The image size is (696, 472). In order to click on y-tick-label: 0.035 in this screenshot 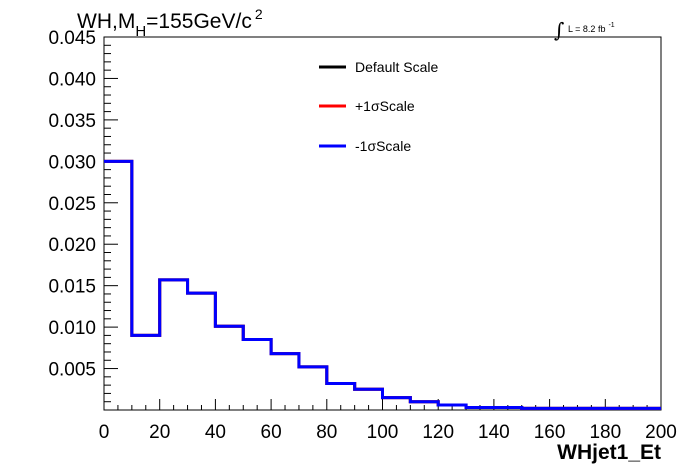, I will do `click(72, 121)`.